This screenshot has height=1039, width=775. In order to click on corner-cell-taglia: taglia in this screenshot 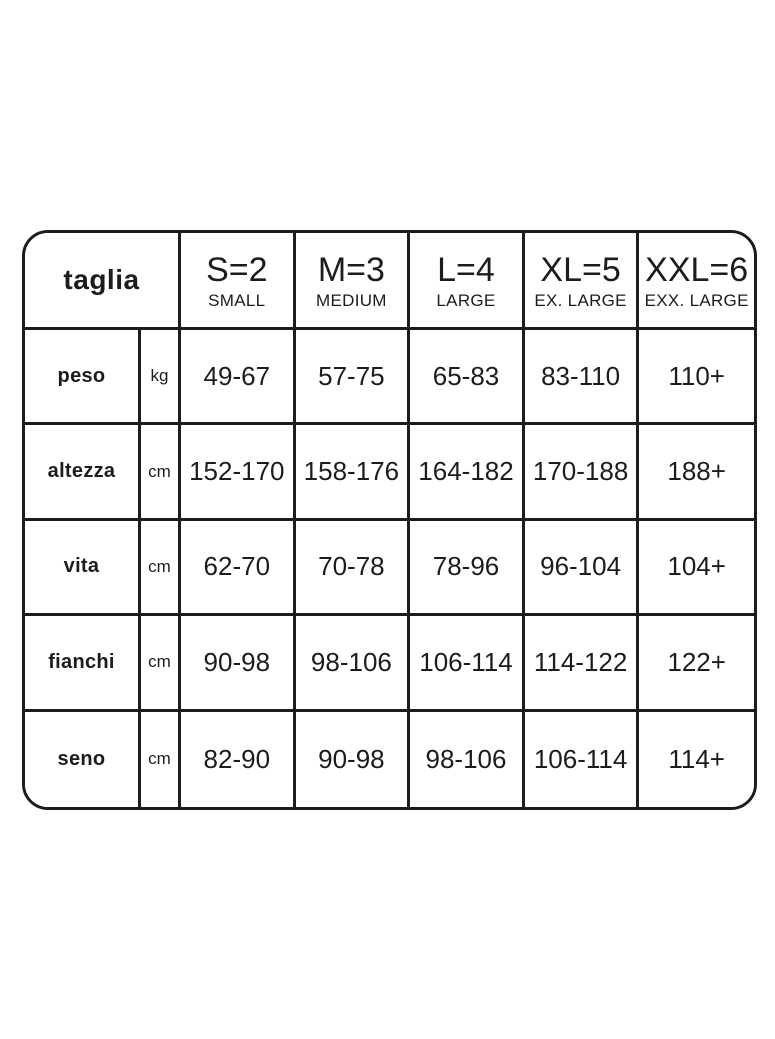, I will do `click(103, 281)`.